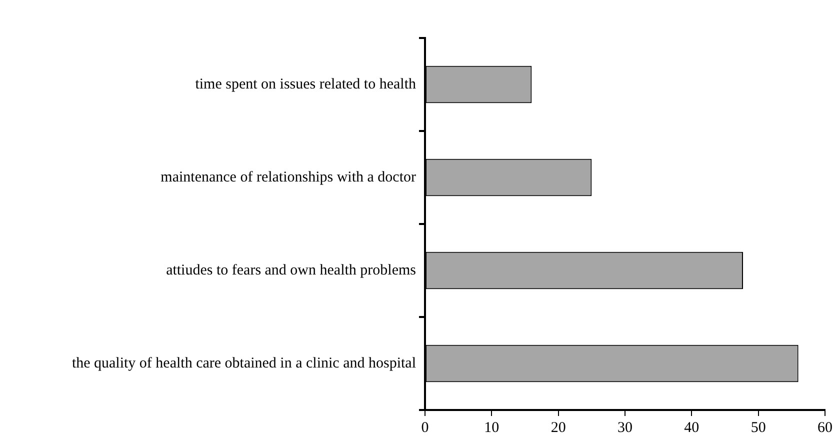  Describe the element at coordinates (625, 428) in the screenshot. I see `x-tick-label: 30` at that location.